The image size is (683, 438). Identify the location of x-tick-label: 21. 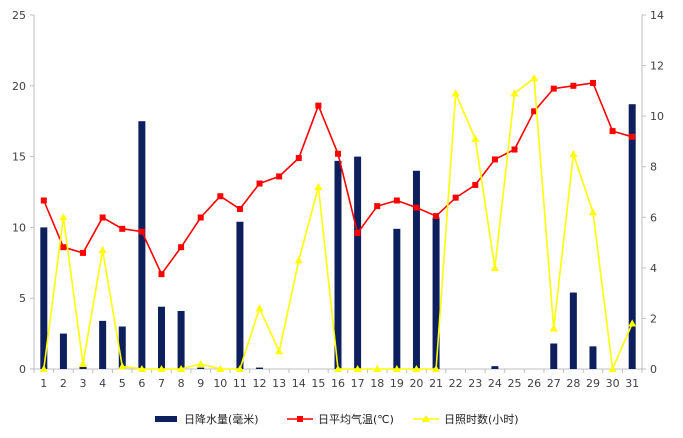
(436, 383).